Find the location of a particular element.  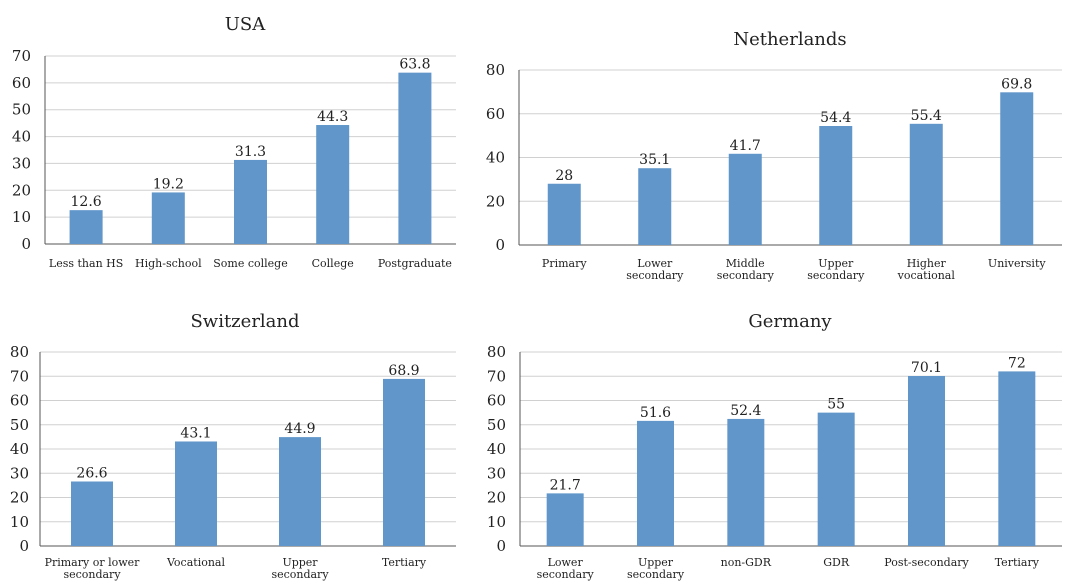

x-tick-label: vocational is located at coordinates (926, 275).